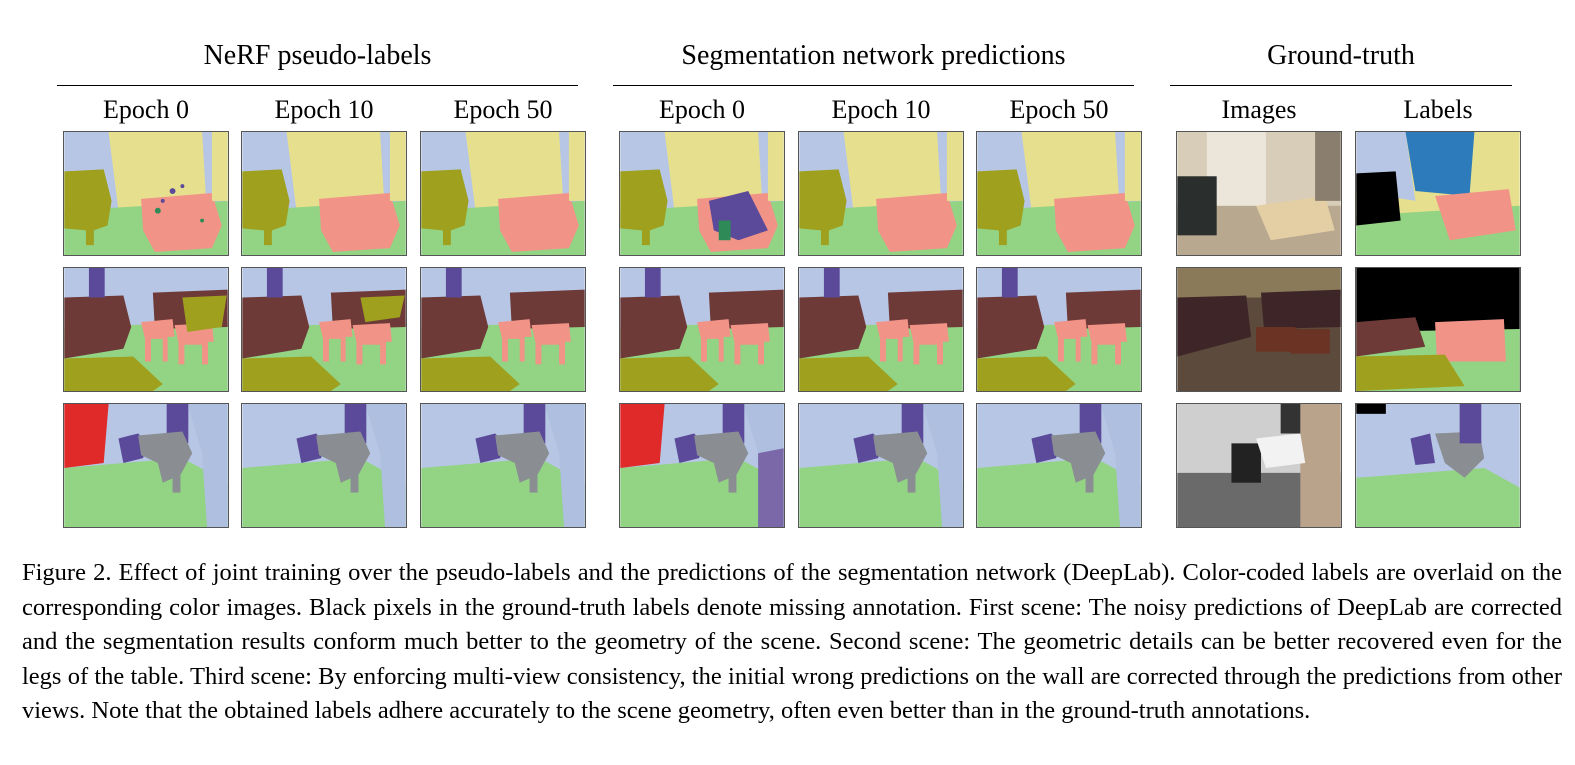  Describe the element at coordinates (324, 465) in the screenshot. I see `thumb-nerf-epoch10-scene3` at that location.